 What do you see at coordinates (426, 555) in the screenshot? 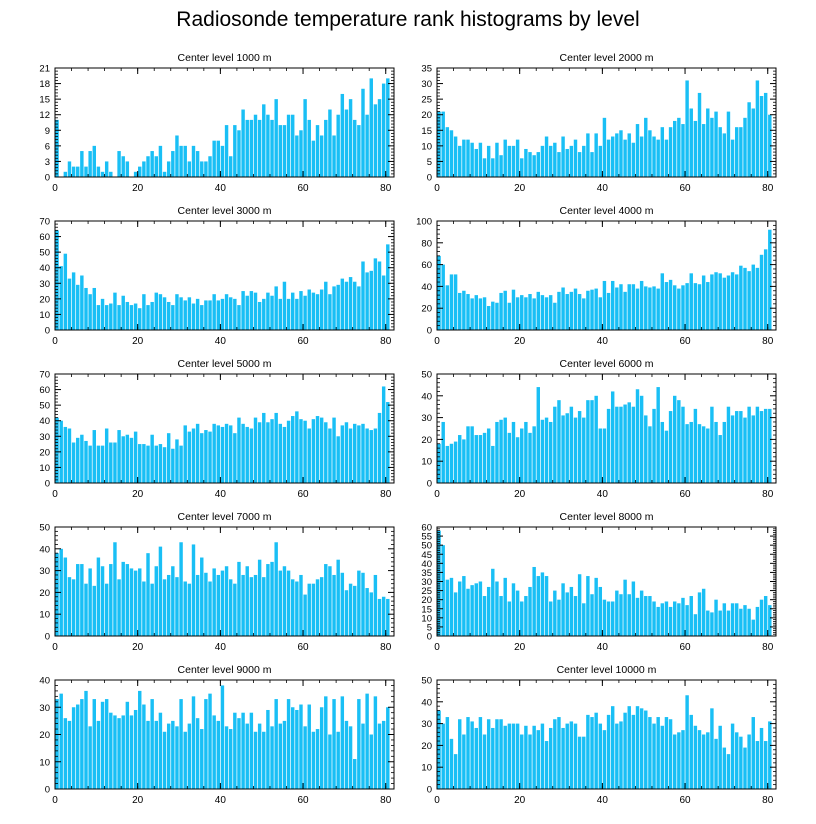
I see `y-tick-label: 45` at bounding box center [426, 555].